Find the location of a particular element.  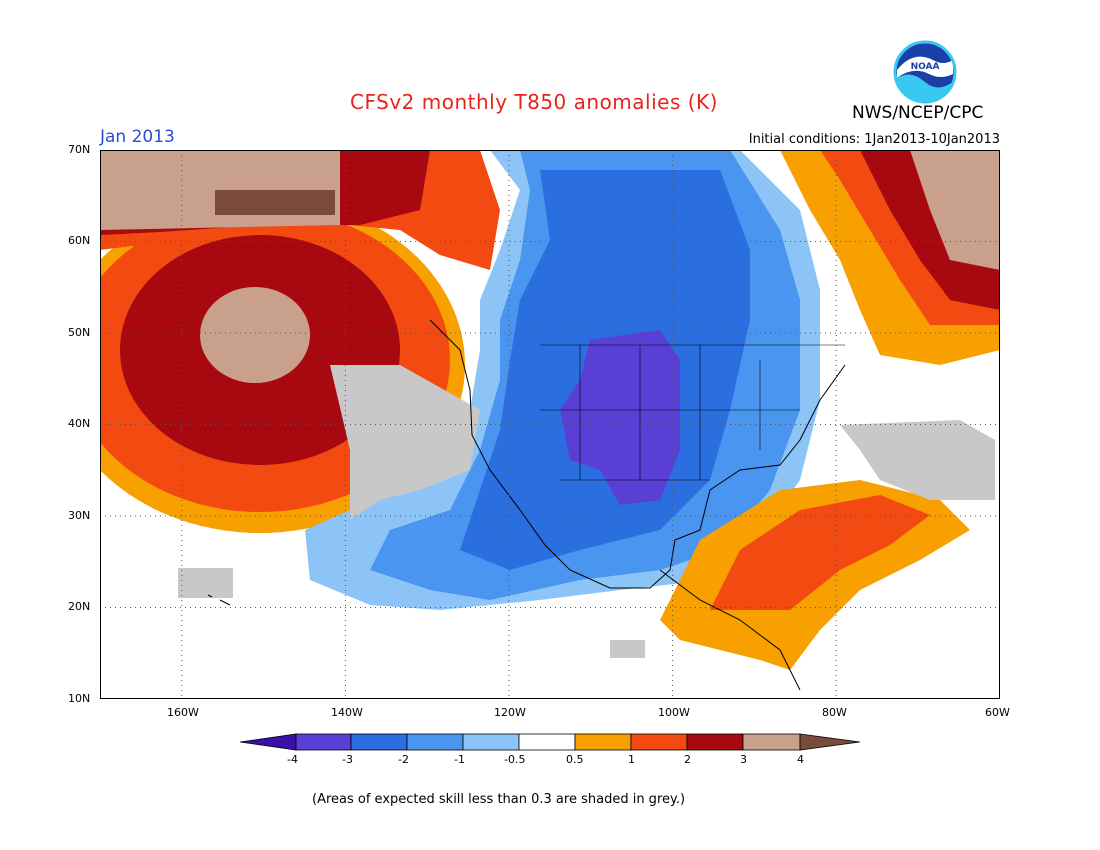

colorbar-tick-3: 3 is located at coordinates (743, 759).